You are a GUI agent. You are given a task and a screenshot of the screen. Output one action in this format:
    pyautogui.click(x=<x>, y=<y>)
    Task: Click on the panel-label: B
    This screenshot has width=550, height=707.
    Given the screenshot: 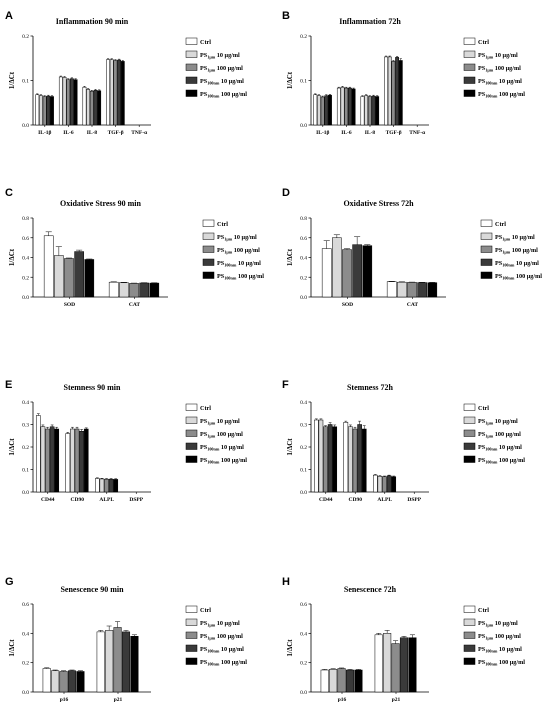 What is the action you would take?
    pyautogui.click(x=286, y=16)
    